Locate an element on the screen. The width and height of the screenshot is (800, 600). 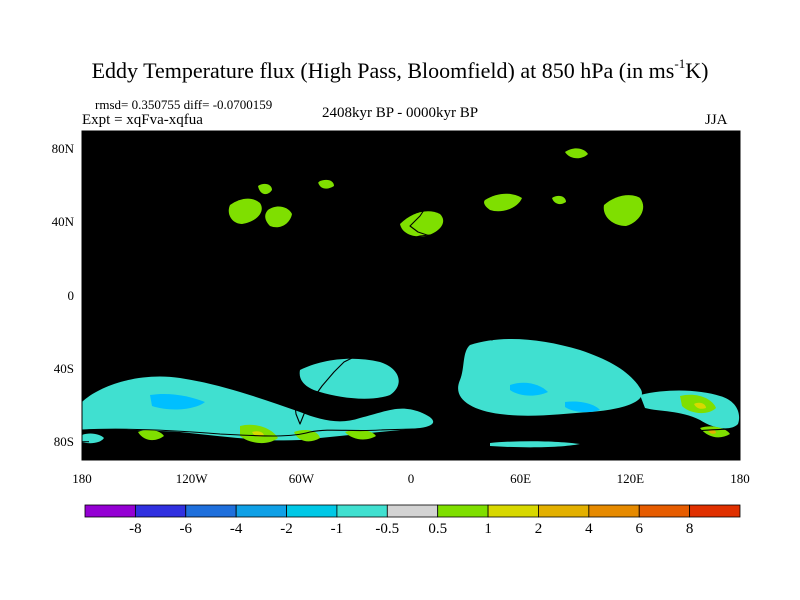
y-tick-label: 0 is located at coordinates (71, 295).